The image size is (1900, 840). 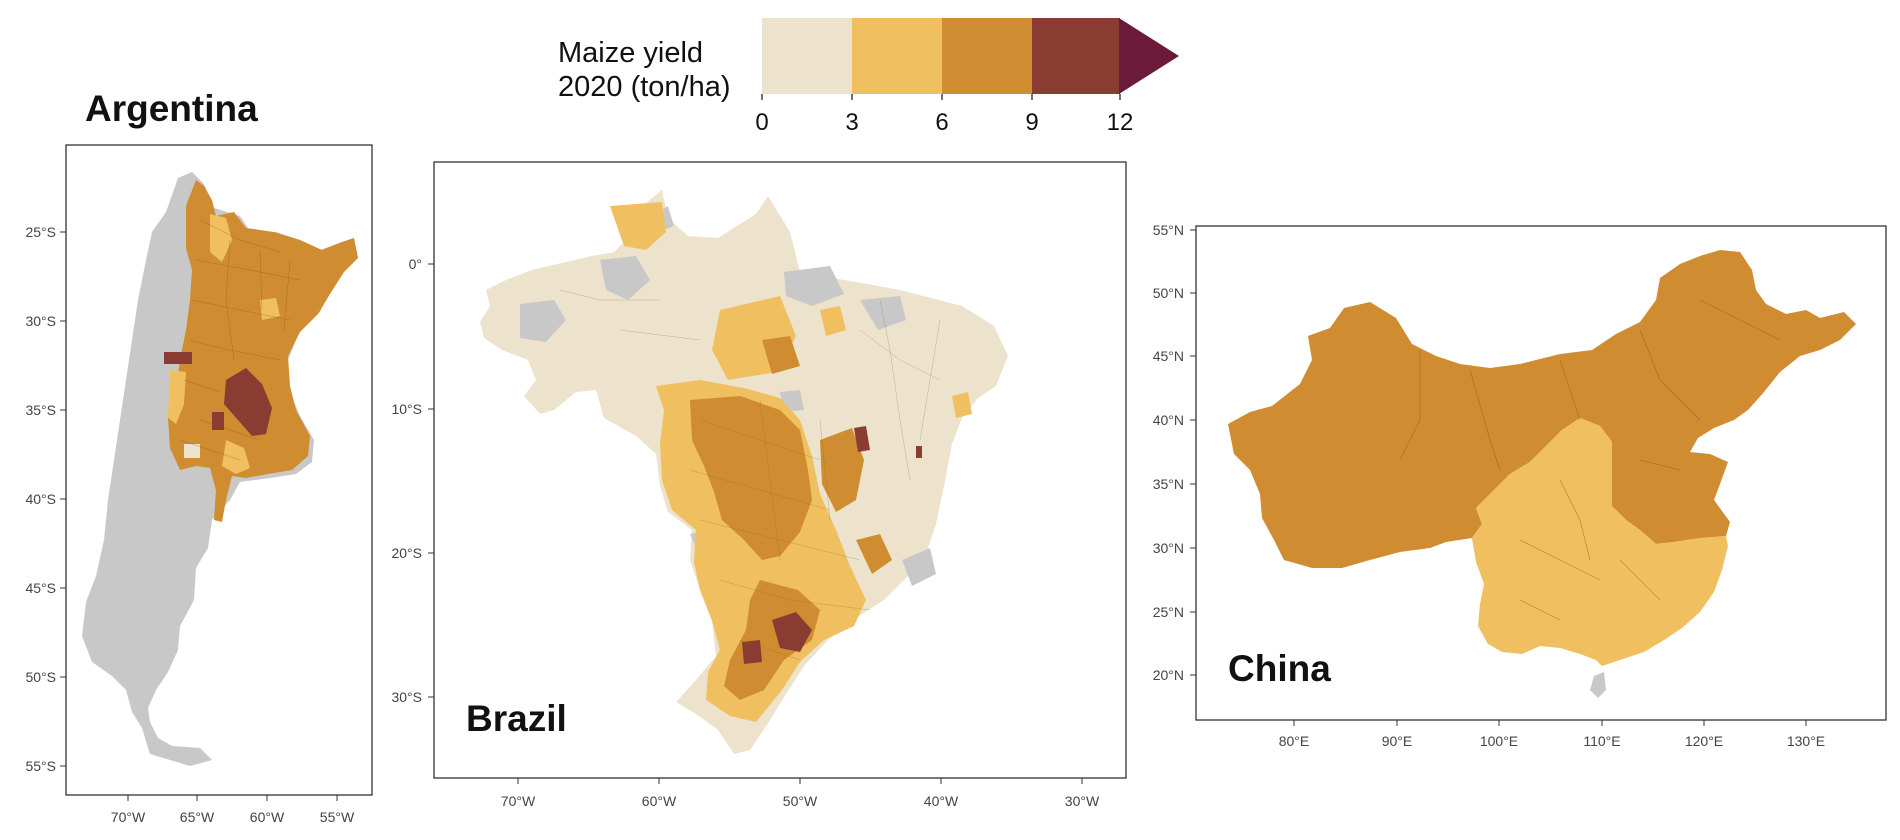 What do you see at coordinates (1499, 741) in the screenshot?
I see `china-lon-label: 100°E` at bounding box center [1499, 741].